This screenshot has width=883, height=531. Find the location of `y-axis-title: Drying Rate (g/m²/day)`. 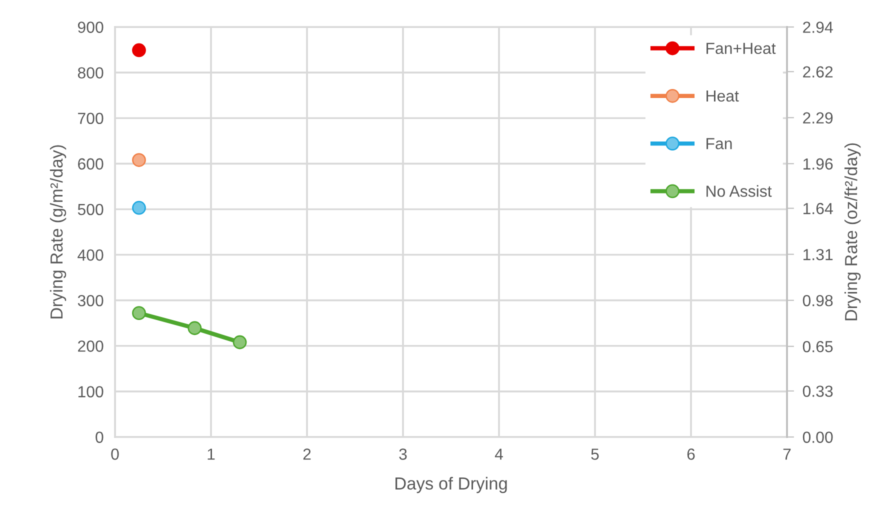

y-axis-title: Drying Rate (g/m²/day) is located at coordinates (58, 231).